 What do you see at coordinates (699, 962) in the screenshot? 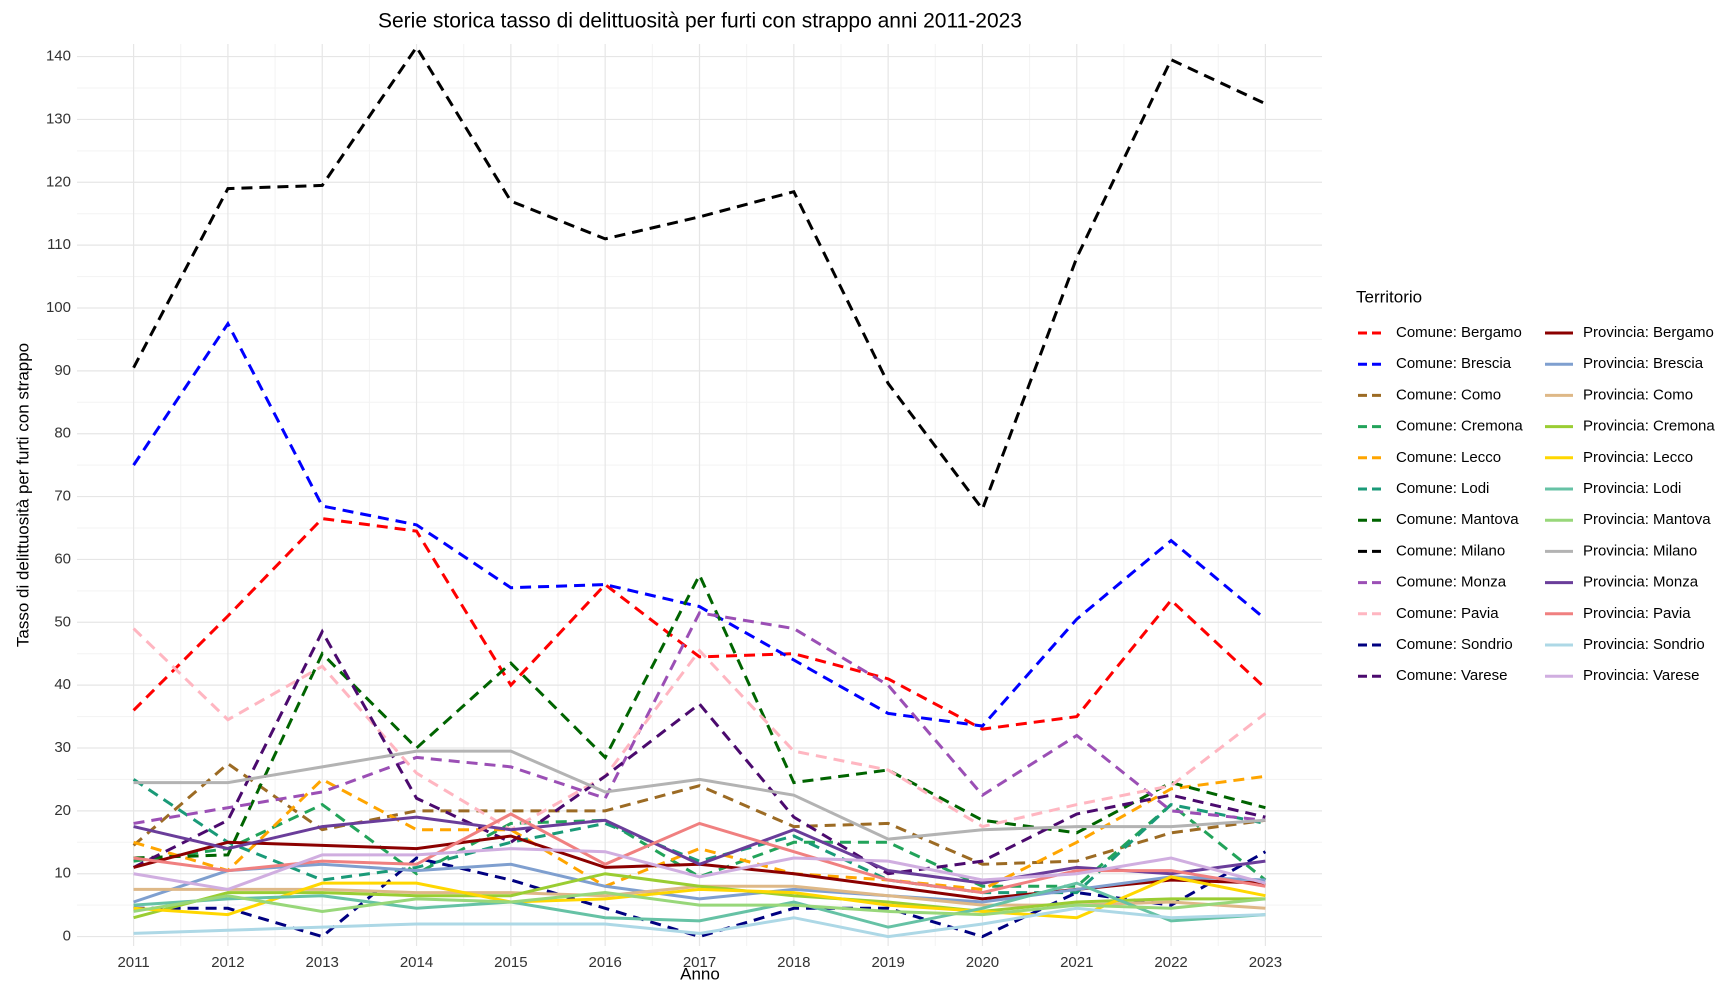
I see `x-tick-label: 2017` at bounding box center [699, 962].